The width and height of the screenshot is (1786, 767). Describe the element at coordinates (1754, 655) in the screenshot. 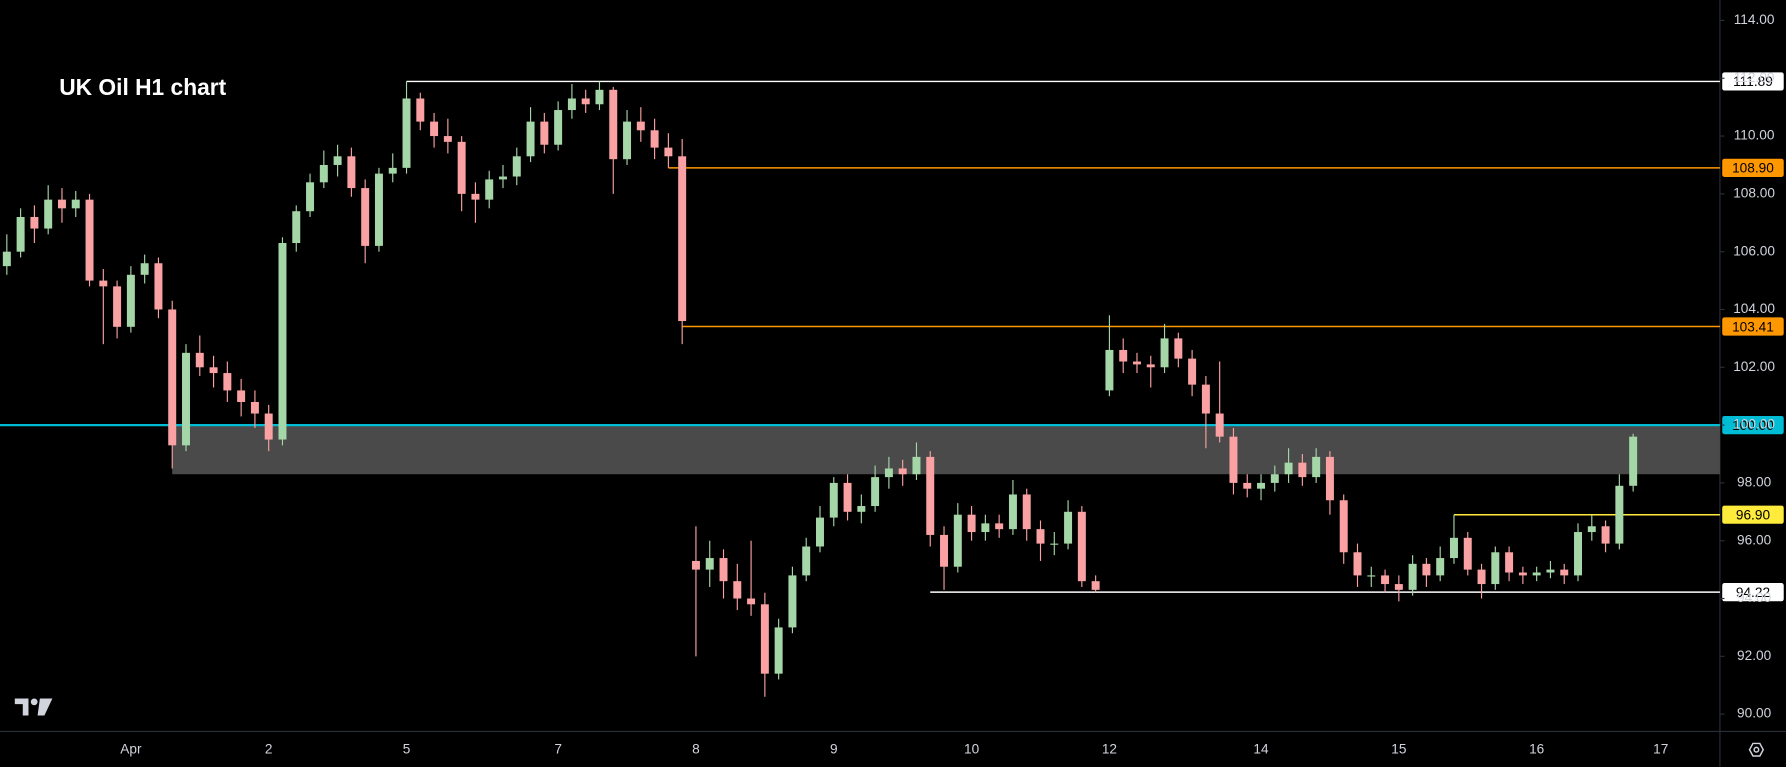

I see `y-tick-label: 92.00` at that location.